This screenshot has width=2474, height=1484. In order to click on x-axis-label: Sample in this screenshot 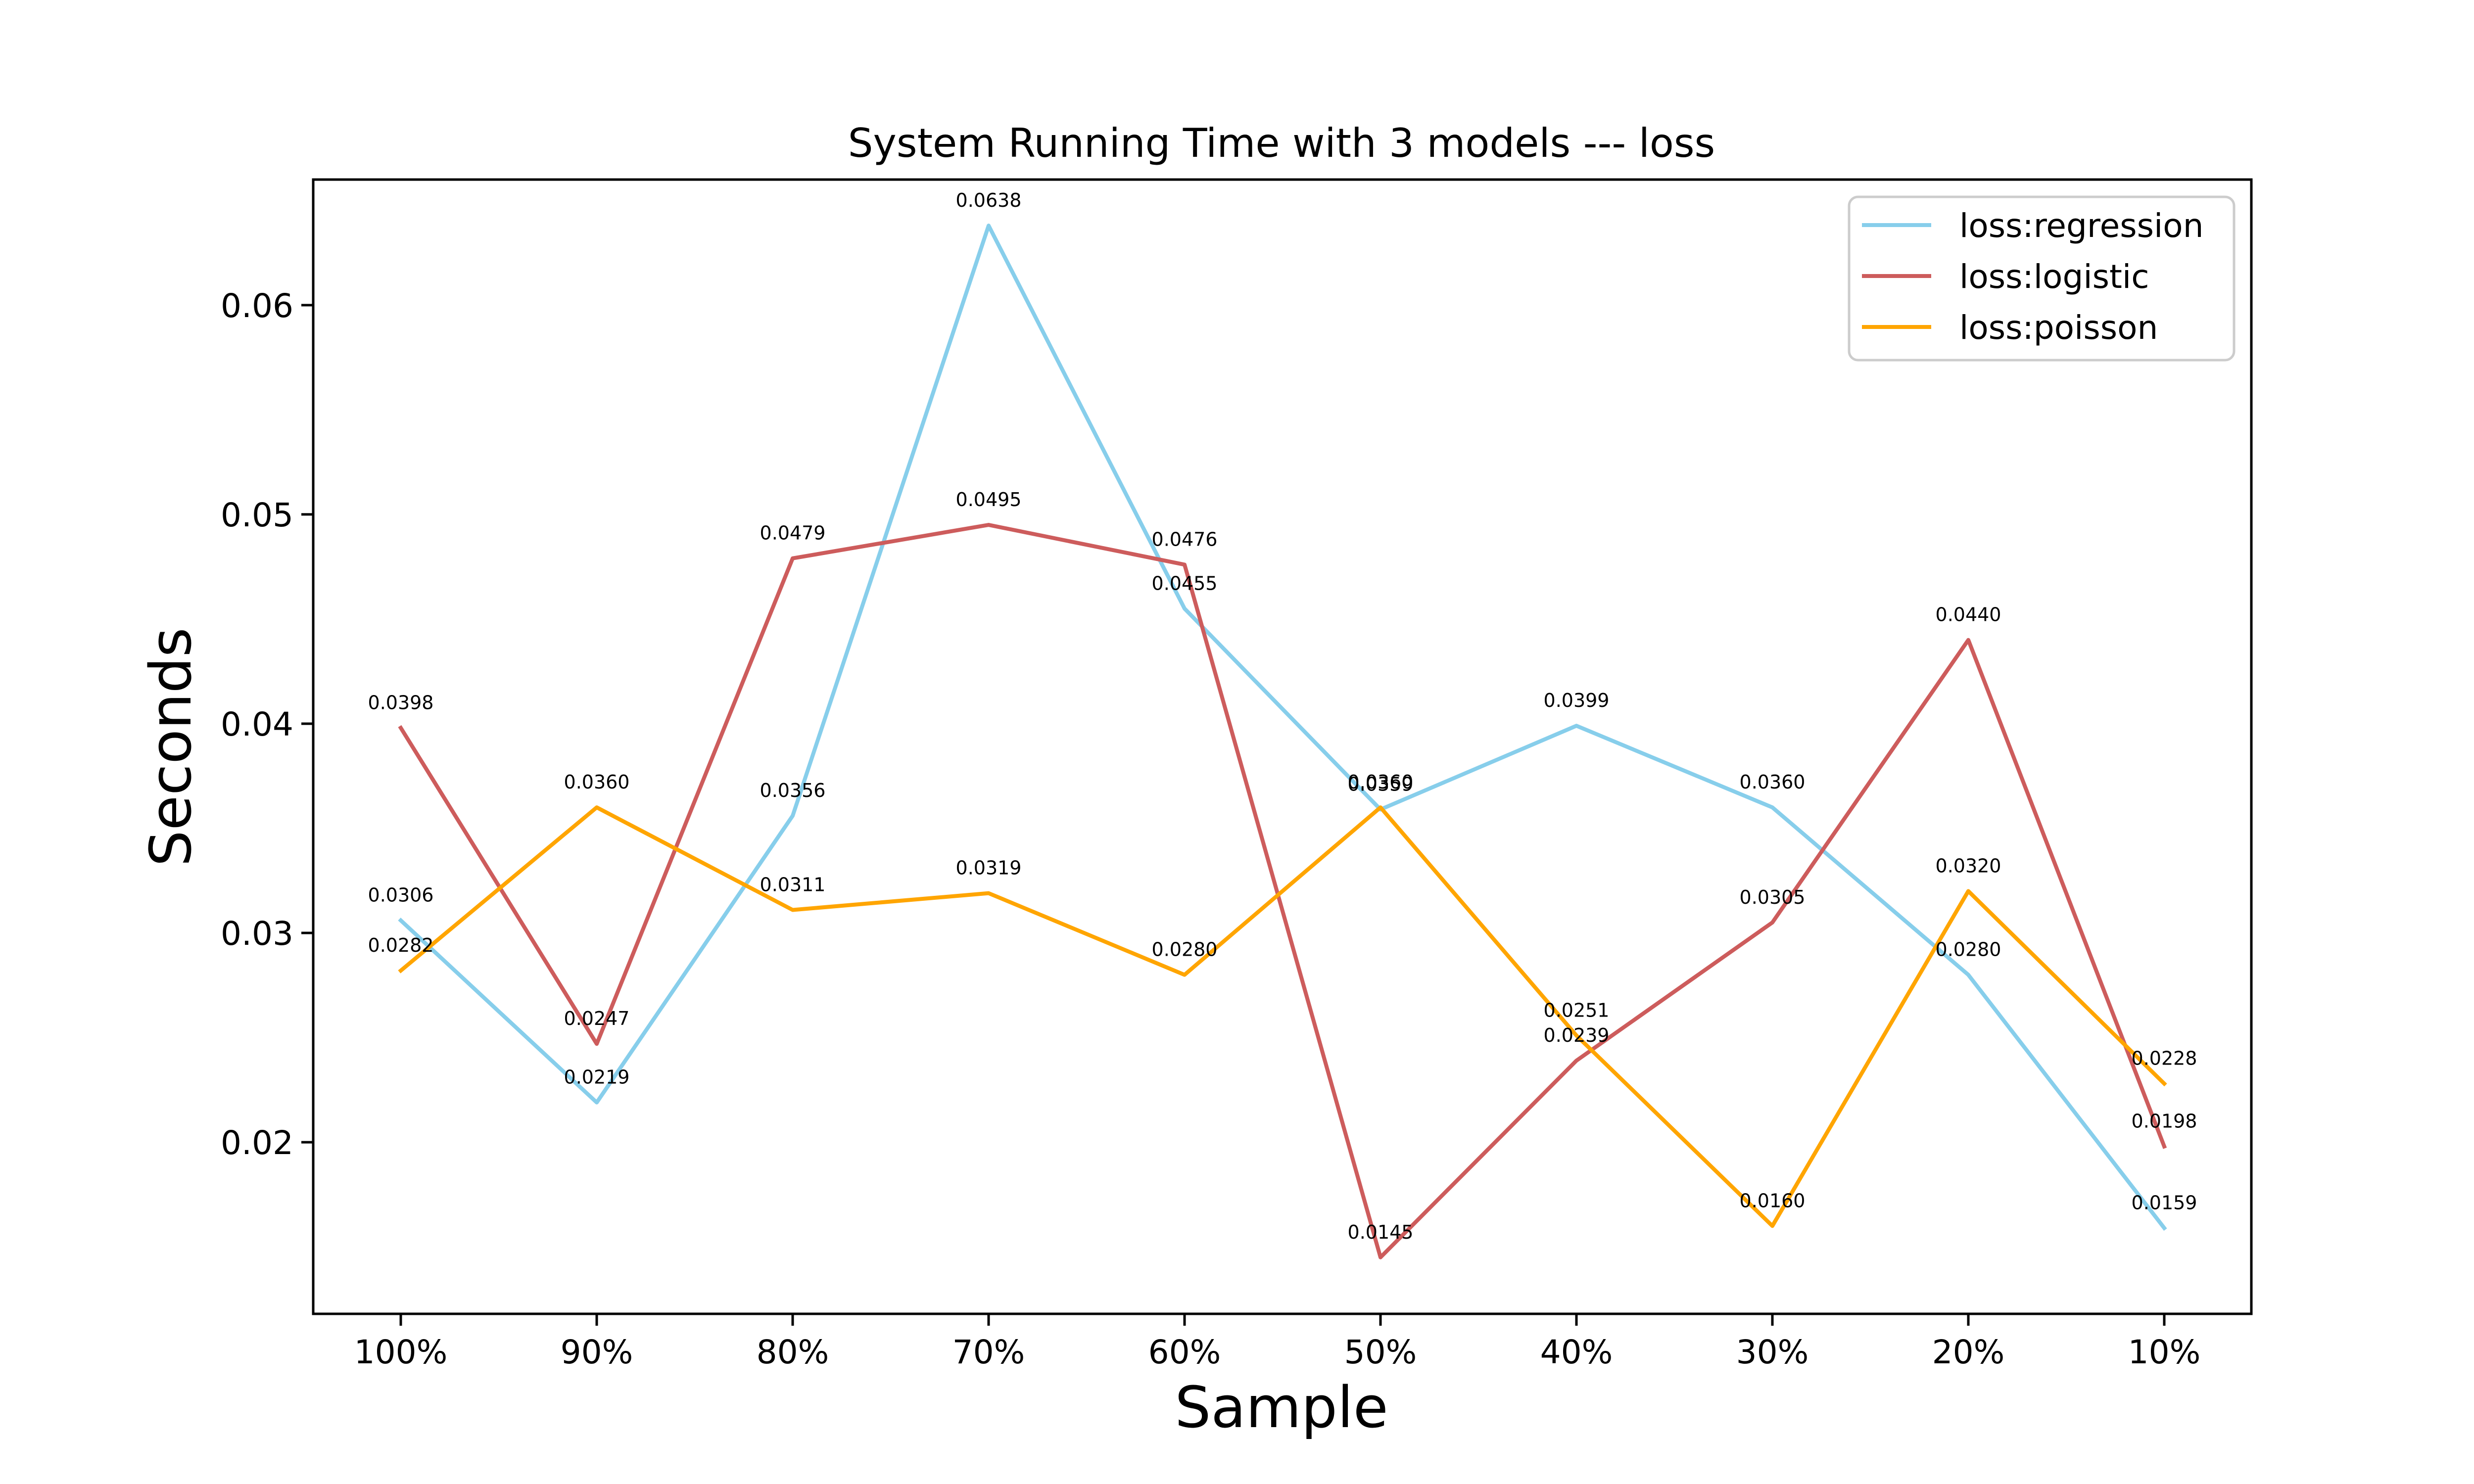, I will do `click(1281, 1408)`.